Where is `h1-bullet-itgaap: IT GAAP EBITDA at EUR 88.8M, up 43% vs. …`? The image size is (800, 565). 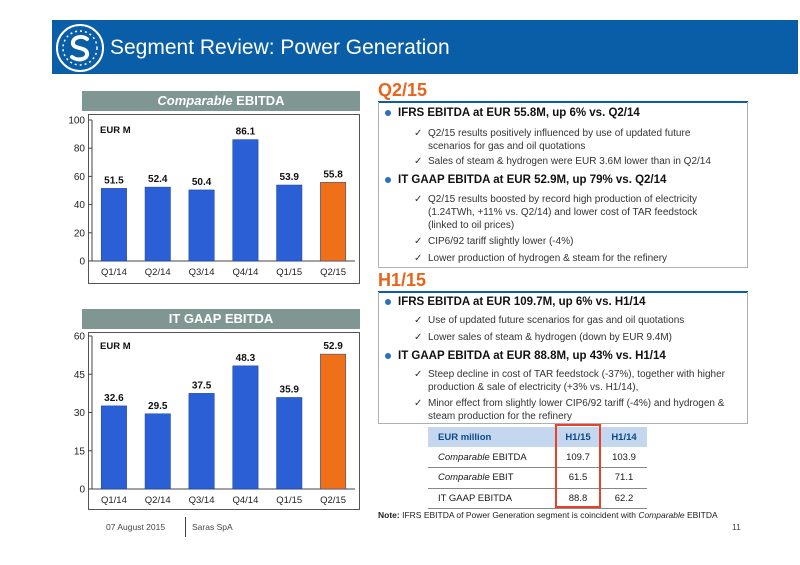 h1-bullet-itgaap: IT GAAP EBITDA at EUR 88.8M, up 43% vs. … is located at coordinates (525, 356).